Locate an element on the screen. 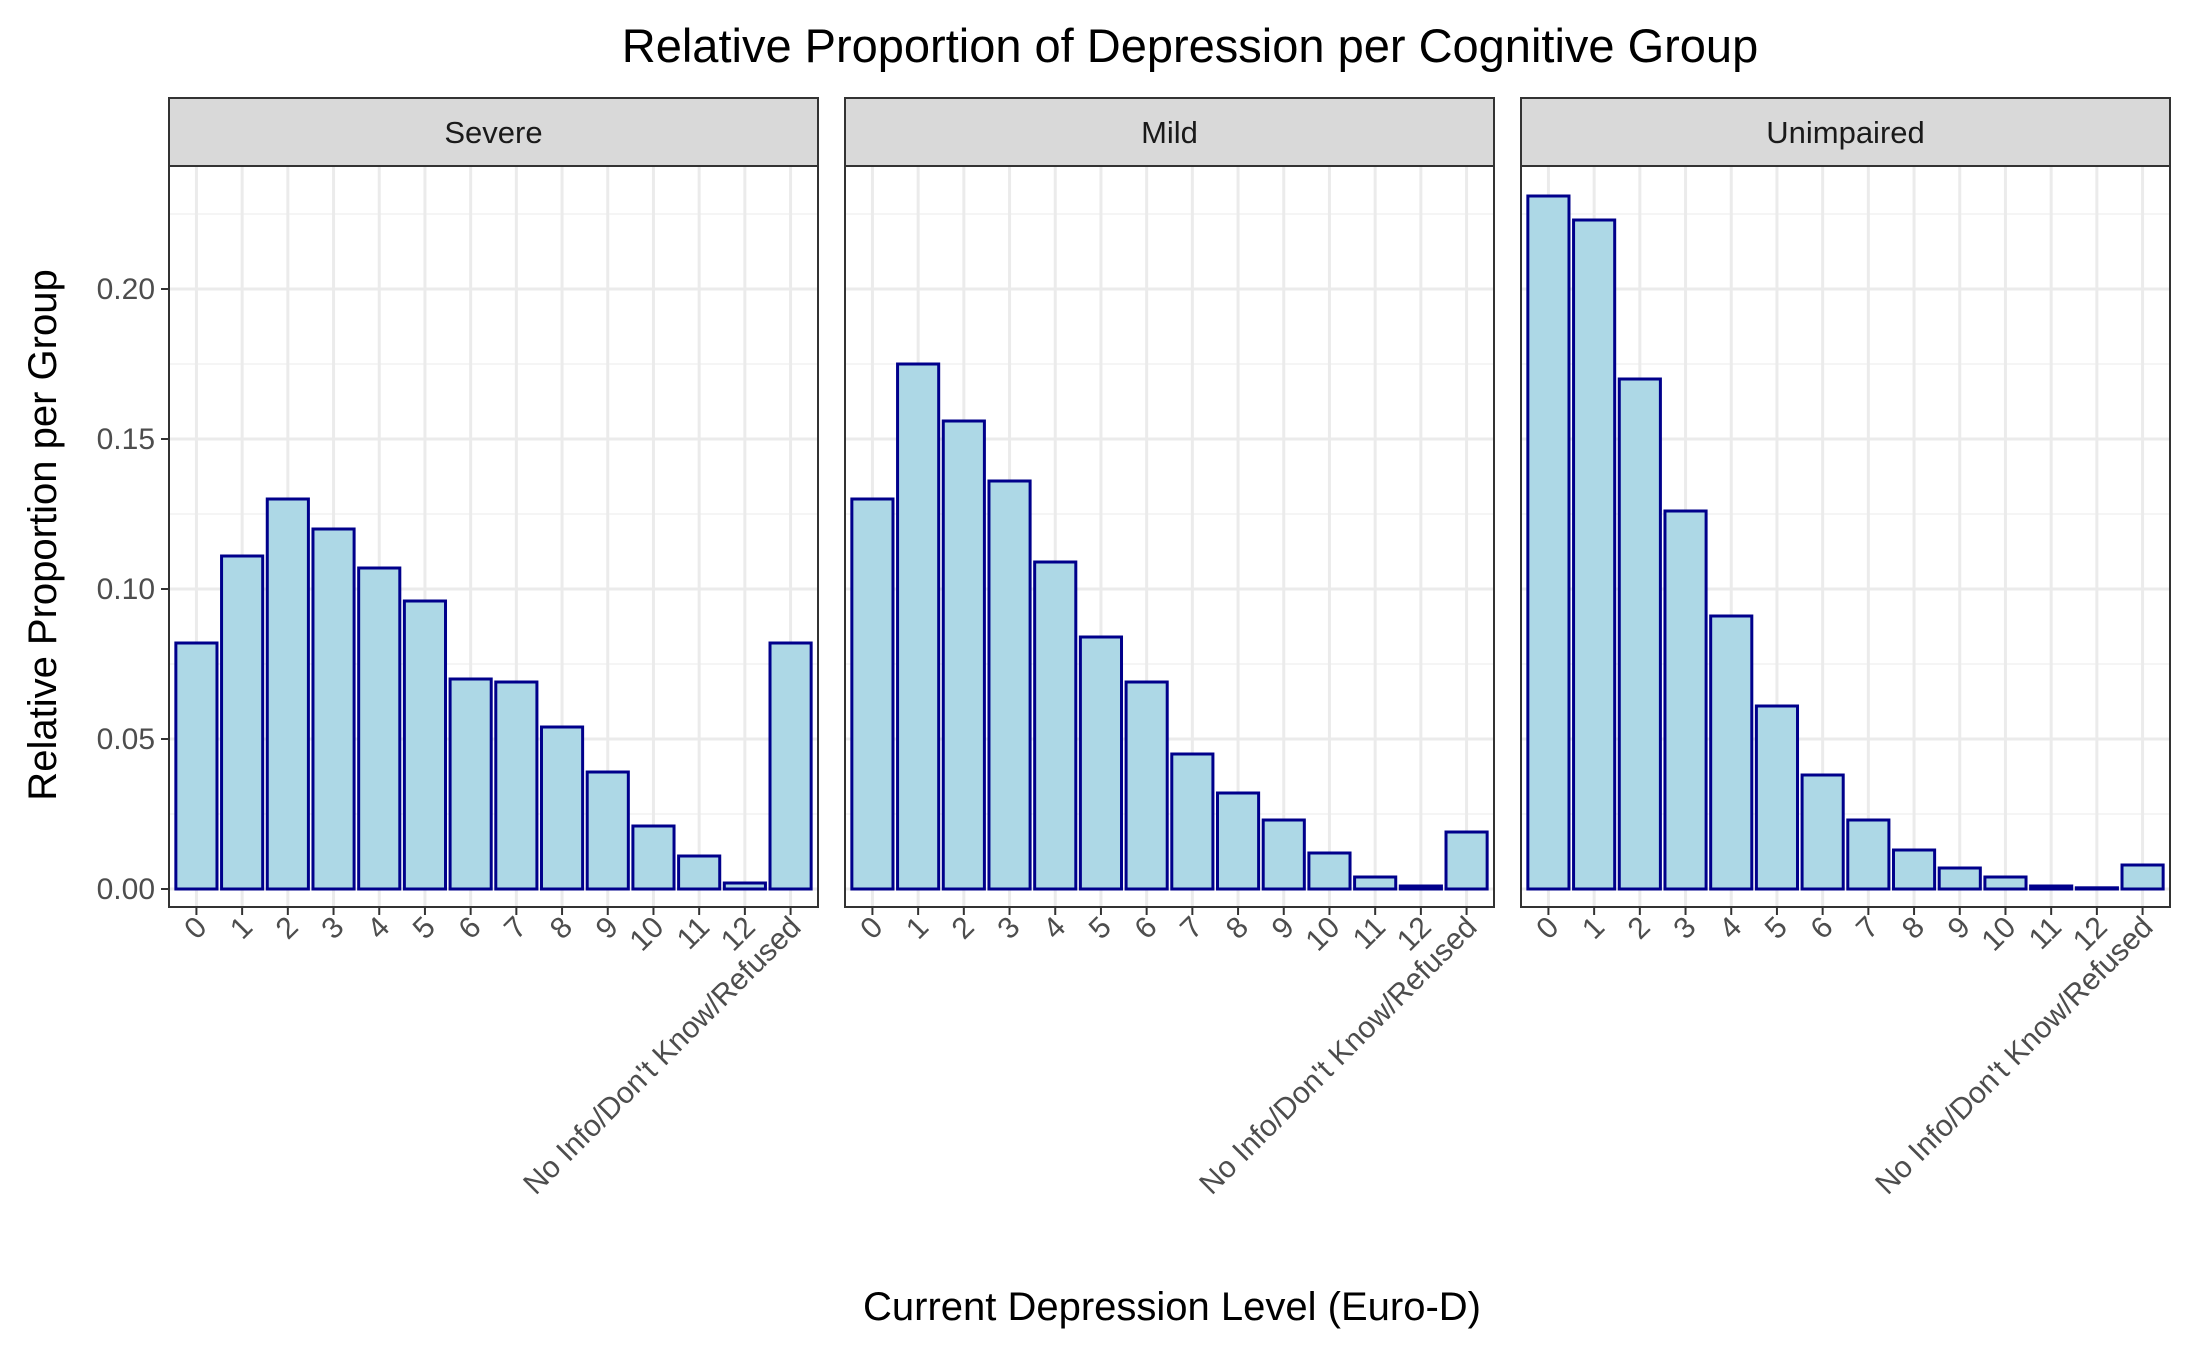  y-tick-label: 0.05 is located at coordinates (126, 739).